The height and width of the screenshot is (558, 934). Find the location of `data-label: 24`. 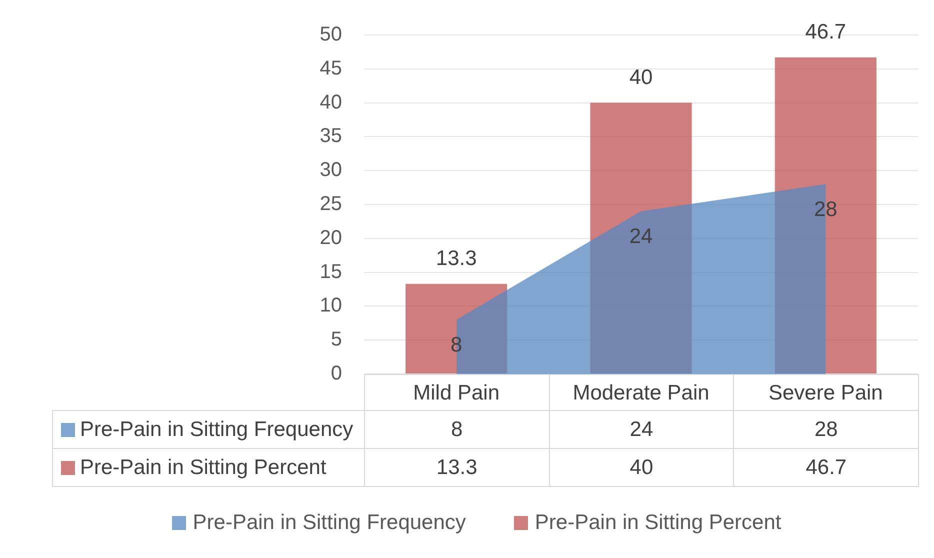

data-label: 24 is located at coordinates (641, 236).